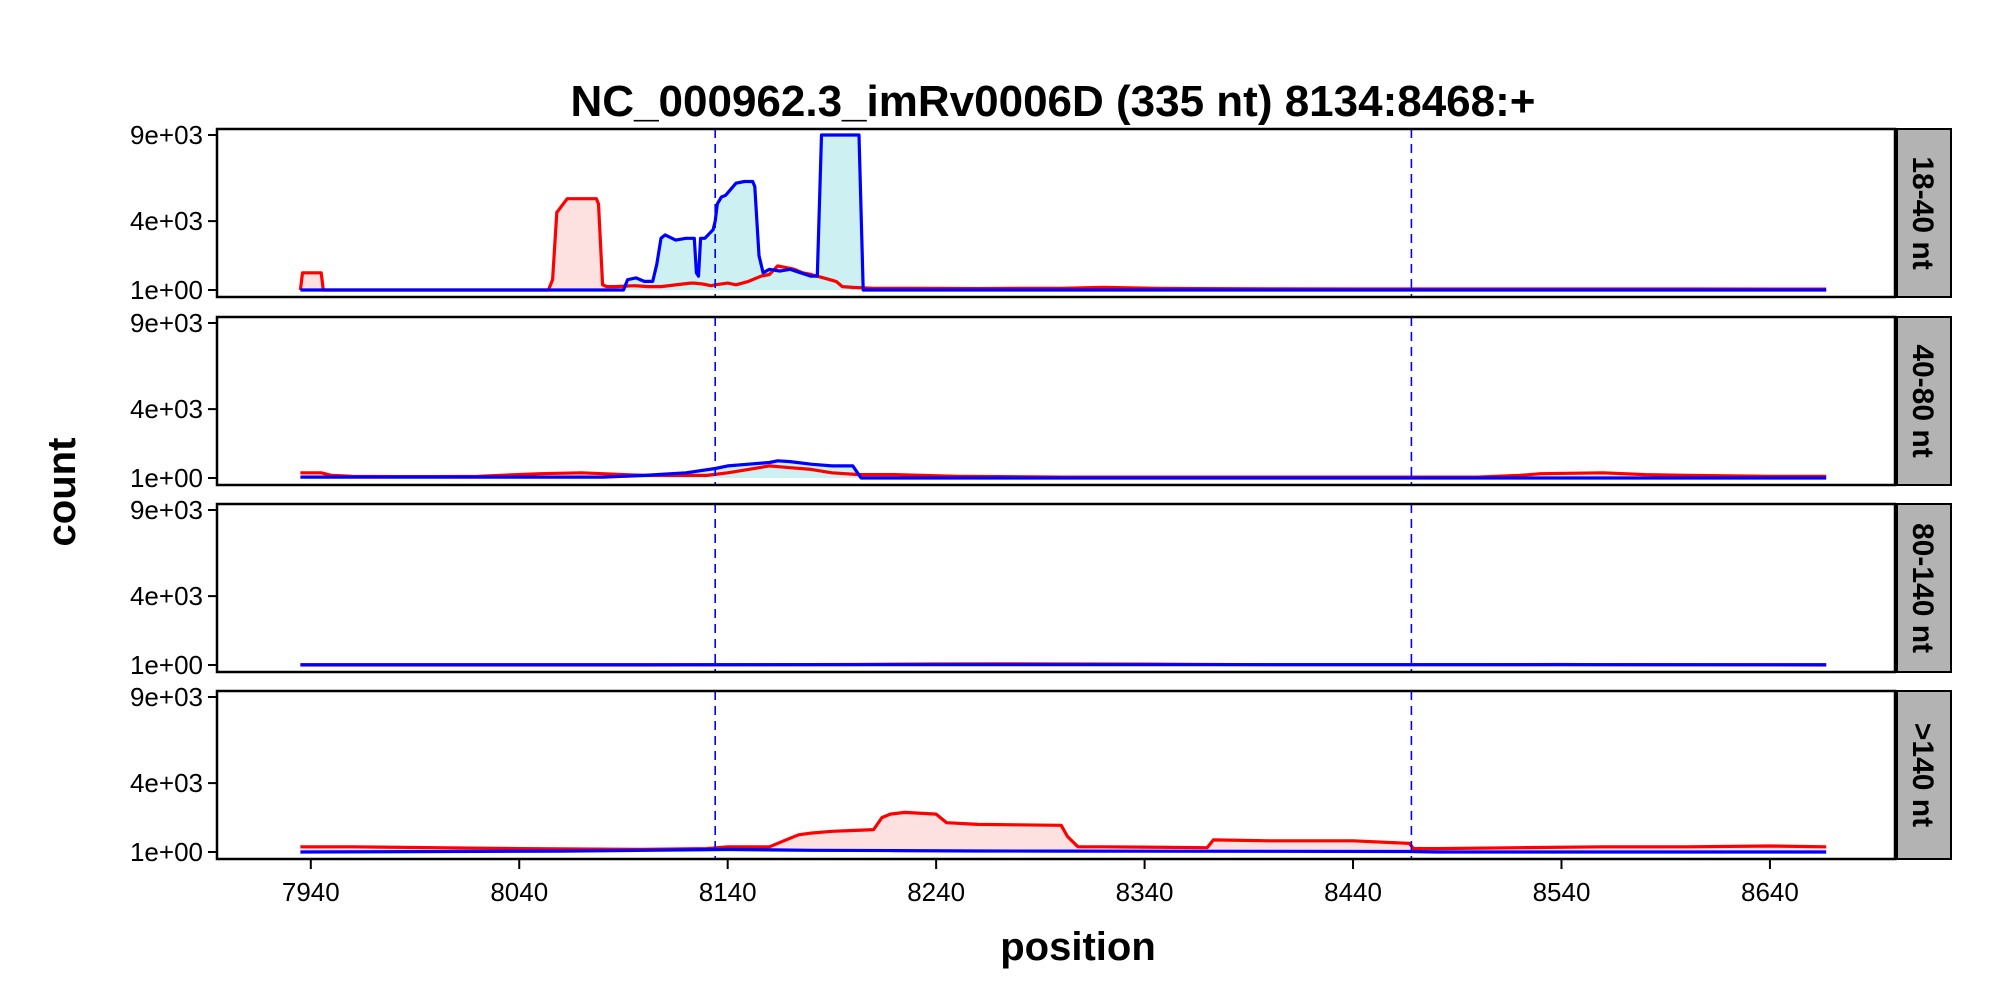 The width and height of the screenshot is (2000, 1000). Describe the element at coordinates (936, 892) in the screenshot. I see `x-tick-label: 8240` at that location.